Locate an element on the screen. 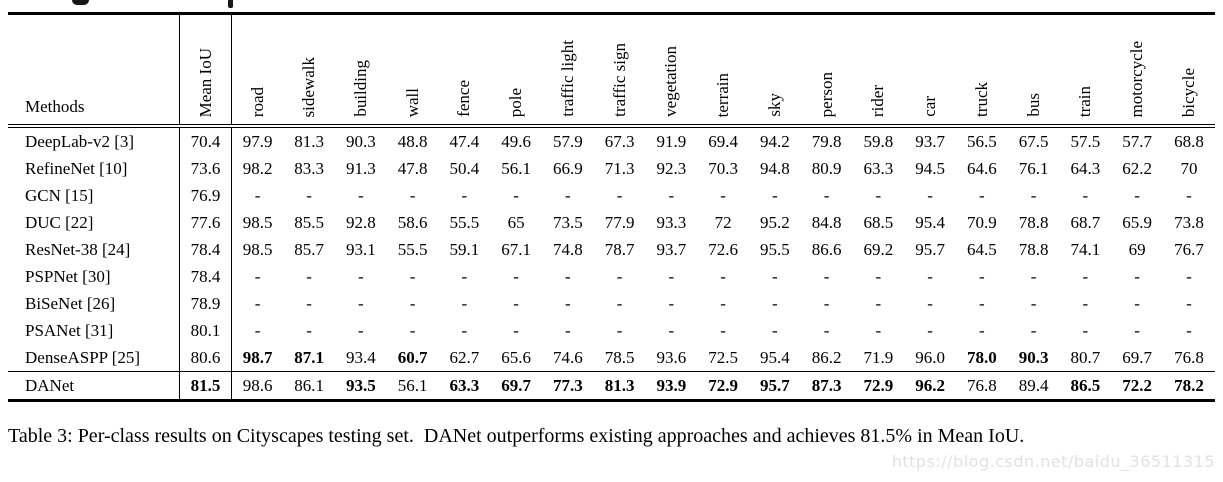 This screenshot has height=482, width=1223. method-cell: DeepLab-v2 [3] is located at coordinates (94, 140).